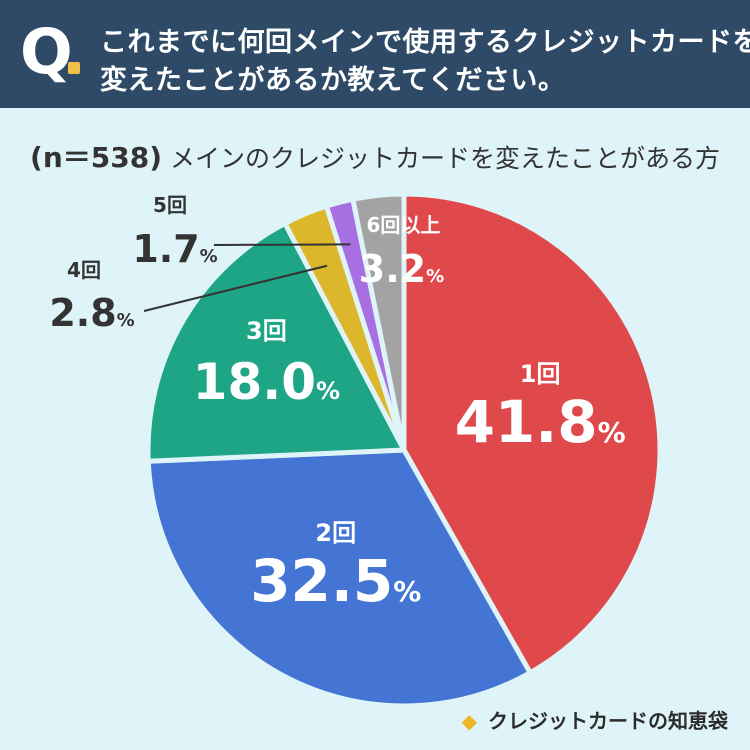 The width and height of the screenshot is (750, 750). What do you see at coordinates (335, 581) in the screenshot?
I see `value-slice-2: 32.5%` at bounding box center [335, 581].